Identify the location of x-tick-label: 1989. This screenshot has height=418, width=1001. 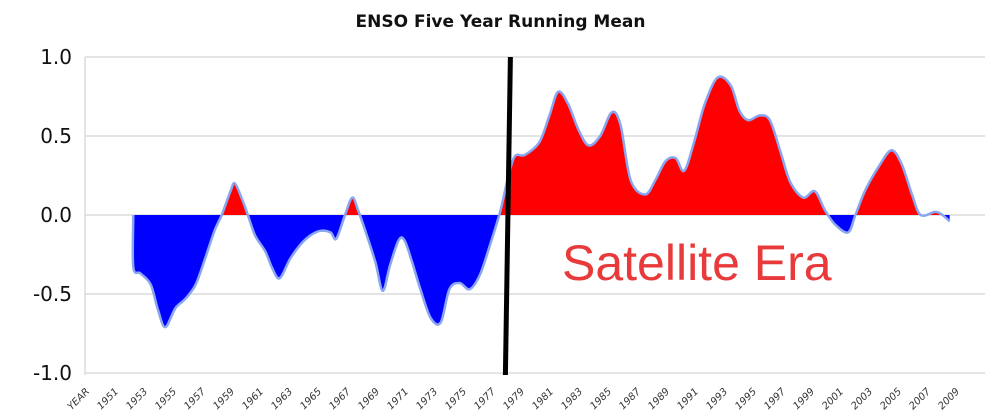
(659, 399).